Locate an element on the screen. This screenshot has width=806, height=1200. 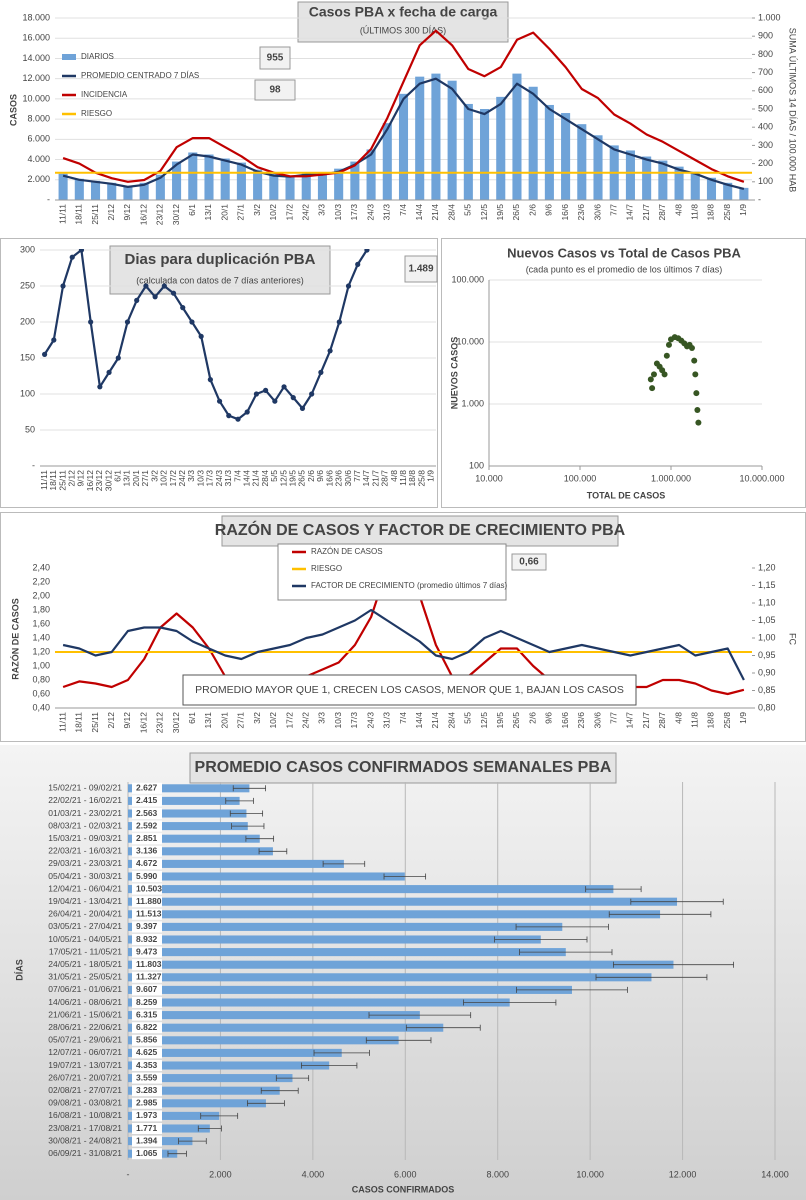
x-tick-label: 25/11 is located at coordinates (95, 214).